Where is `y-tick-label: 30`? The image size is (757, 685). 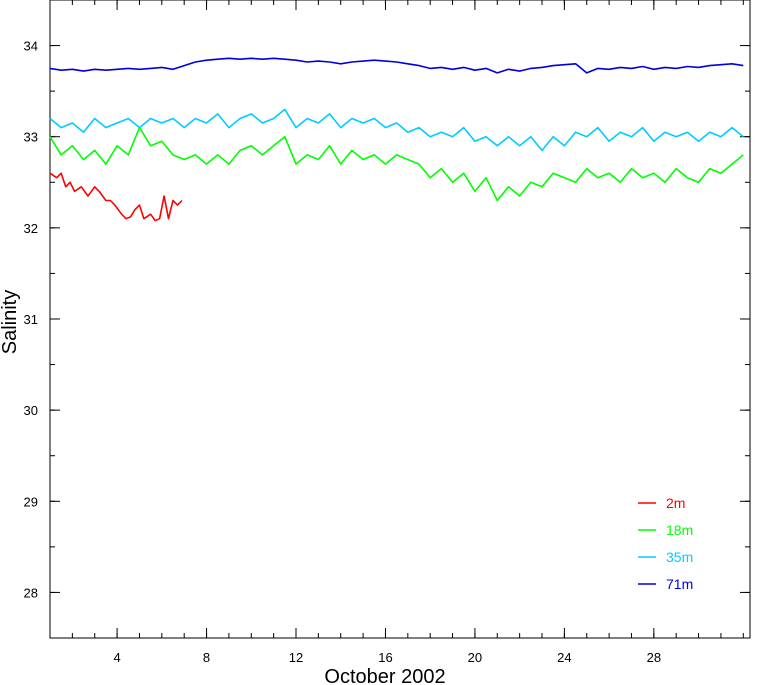
y-tick-label: 30 is located at coordinates (31, 410).